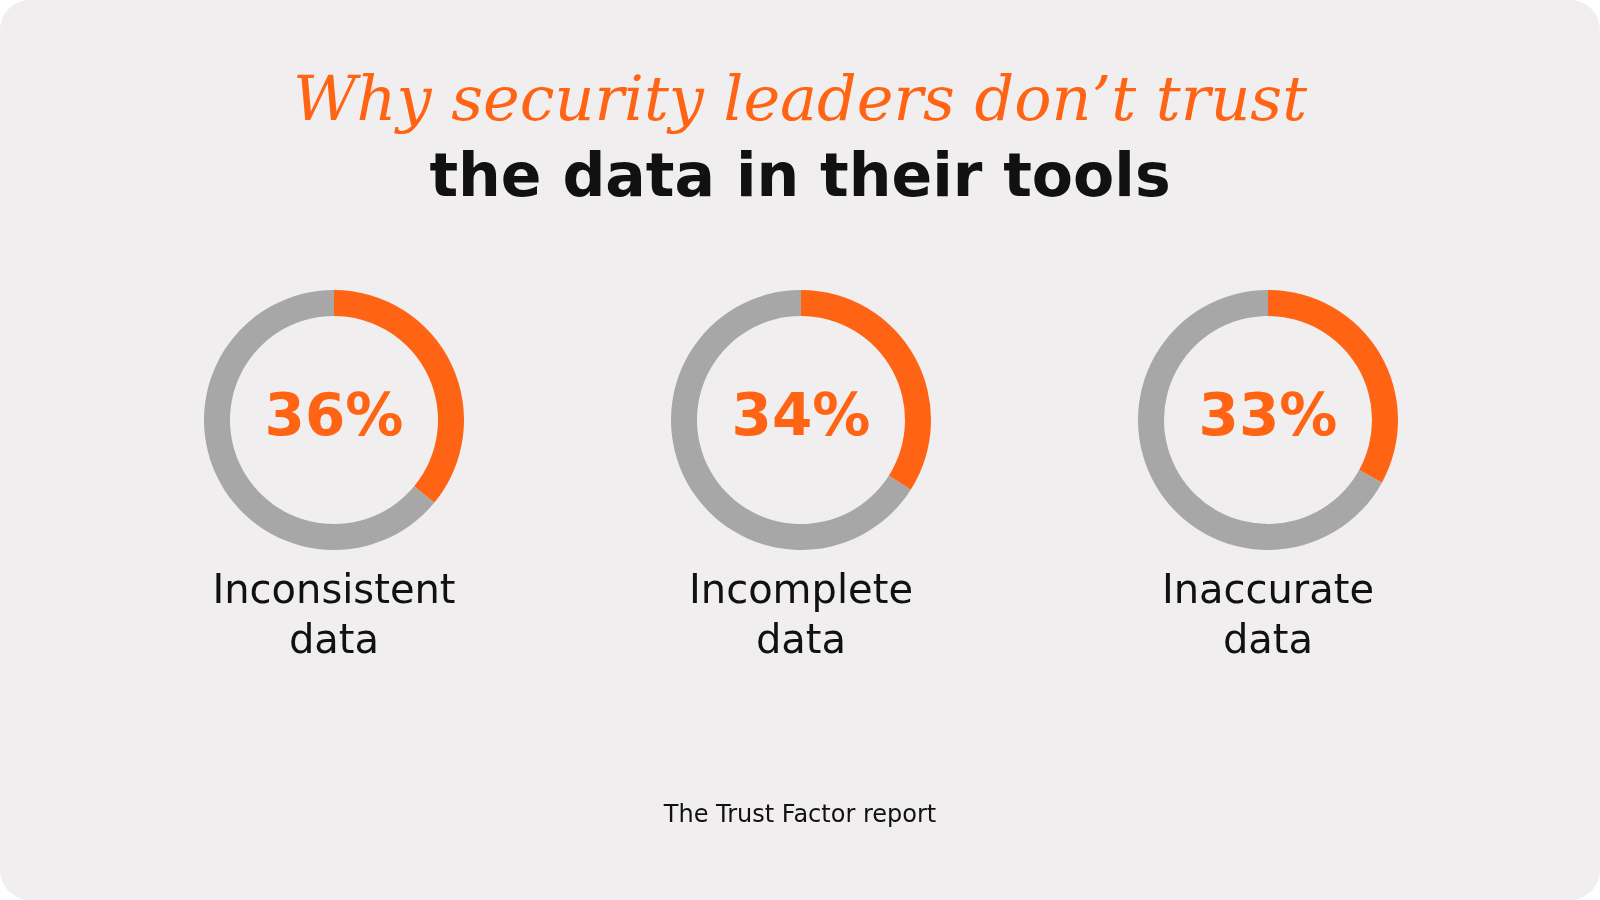  What do you see at coordinates (800, 175) in the screenshot?
I see `text: the data in their tools` at bounding box center [800, 175].